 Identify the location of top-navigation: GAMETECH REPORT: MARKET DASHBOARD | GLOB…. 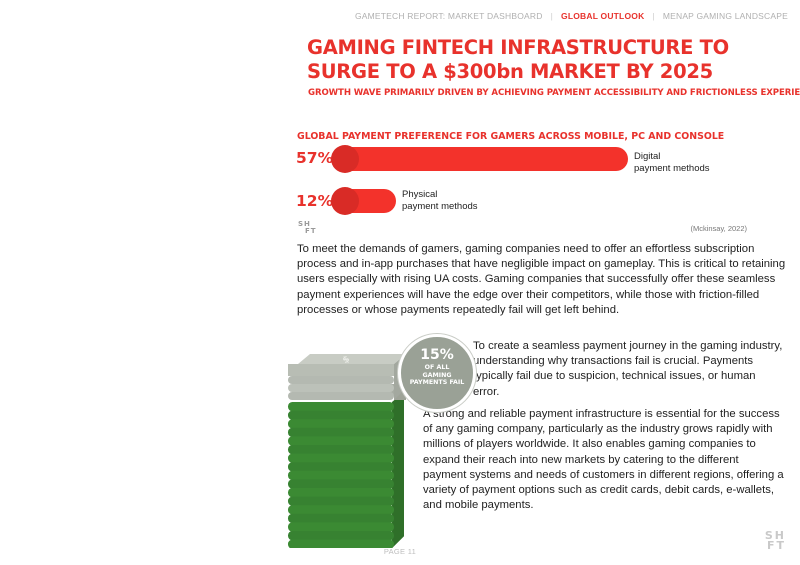
(571, 16).